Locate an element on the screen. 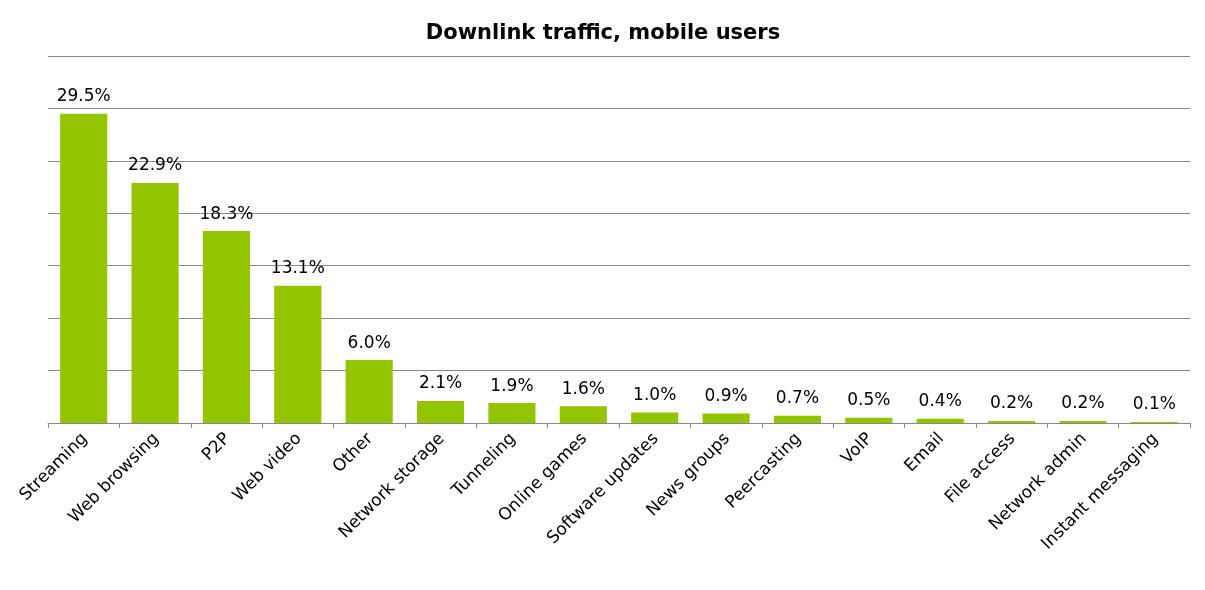 This screenshot has width=1205, height=590. x-tick-label: P2P is located at coordinates (215, 446).